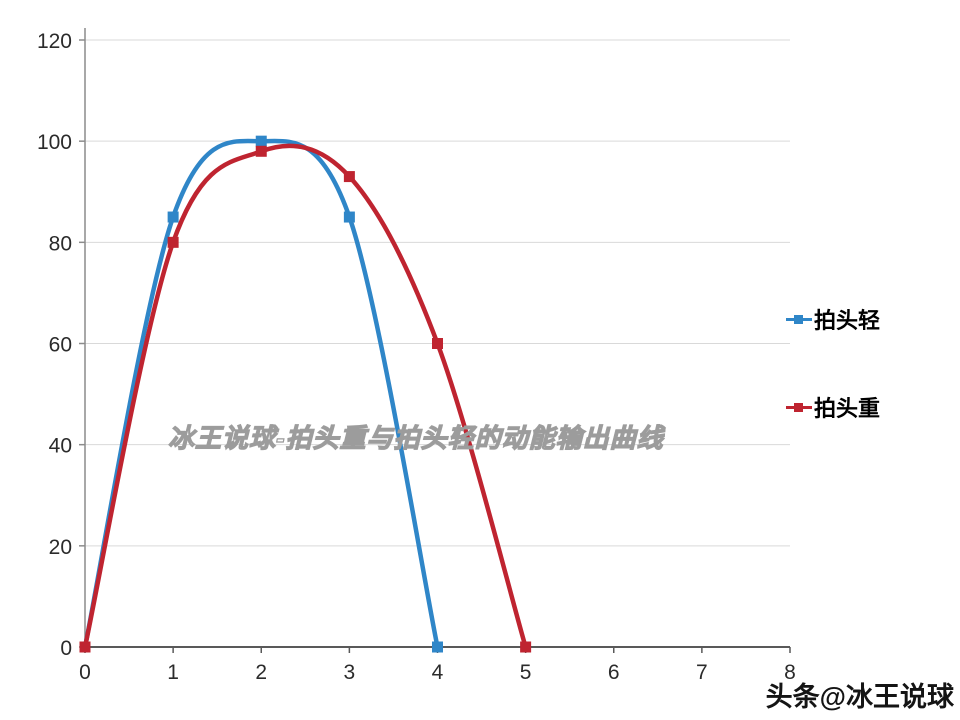 Image resolution: width=960 pixels, height=720 pixels. Describe the element at coordinates (173, 672) in the screenshot. I see `x-tick-label: 1` at that location.